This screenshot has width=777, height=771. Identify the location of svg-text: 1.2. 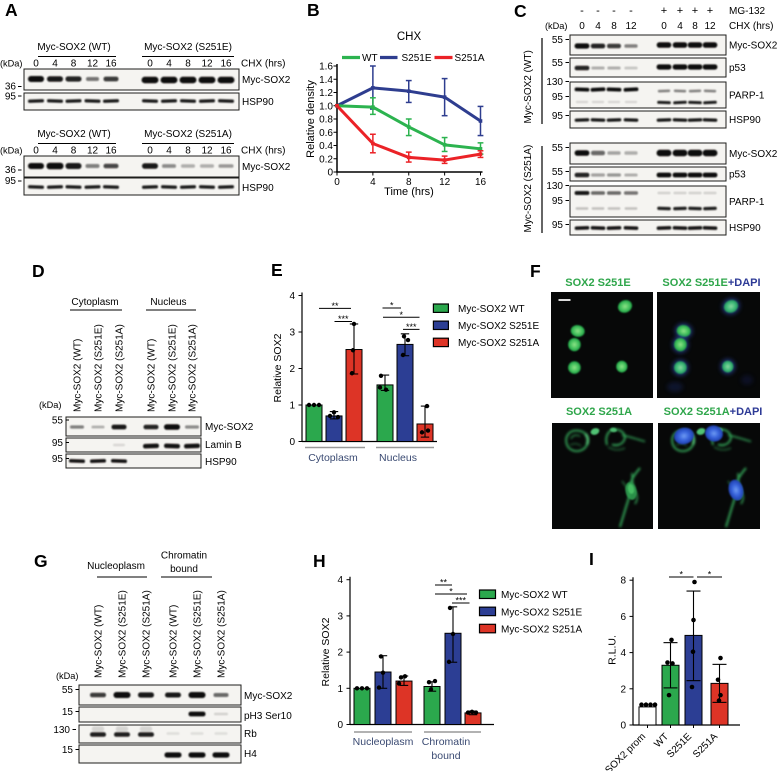
(326, 93).